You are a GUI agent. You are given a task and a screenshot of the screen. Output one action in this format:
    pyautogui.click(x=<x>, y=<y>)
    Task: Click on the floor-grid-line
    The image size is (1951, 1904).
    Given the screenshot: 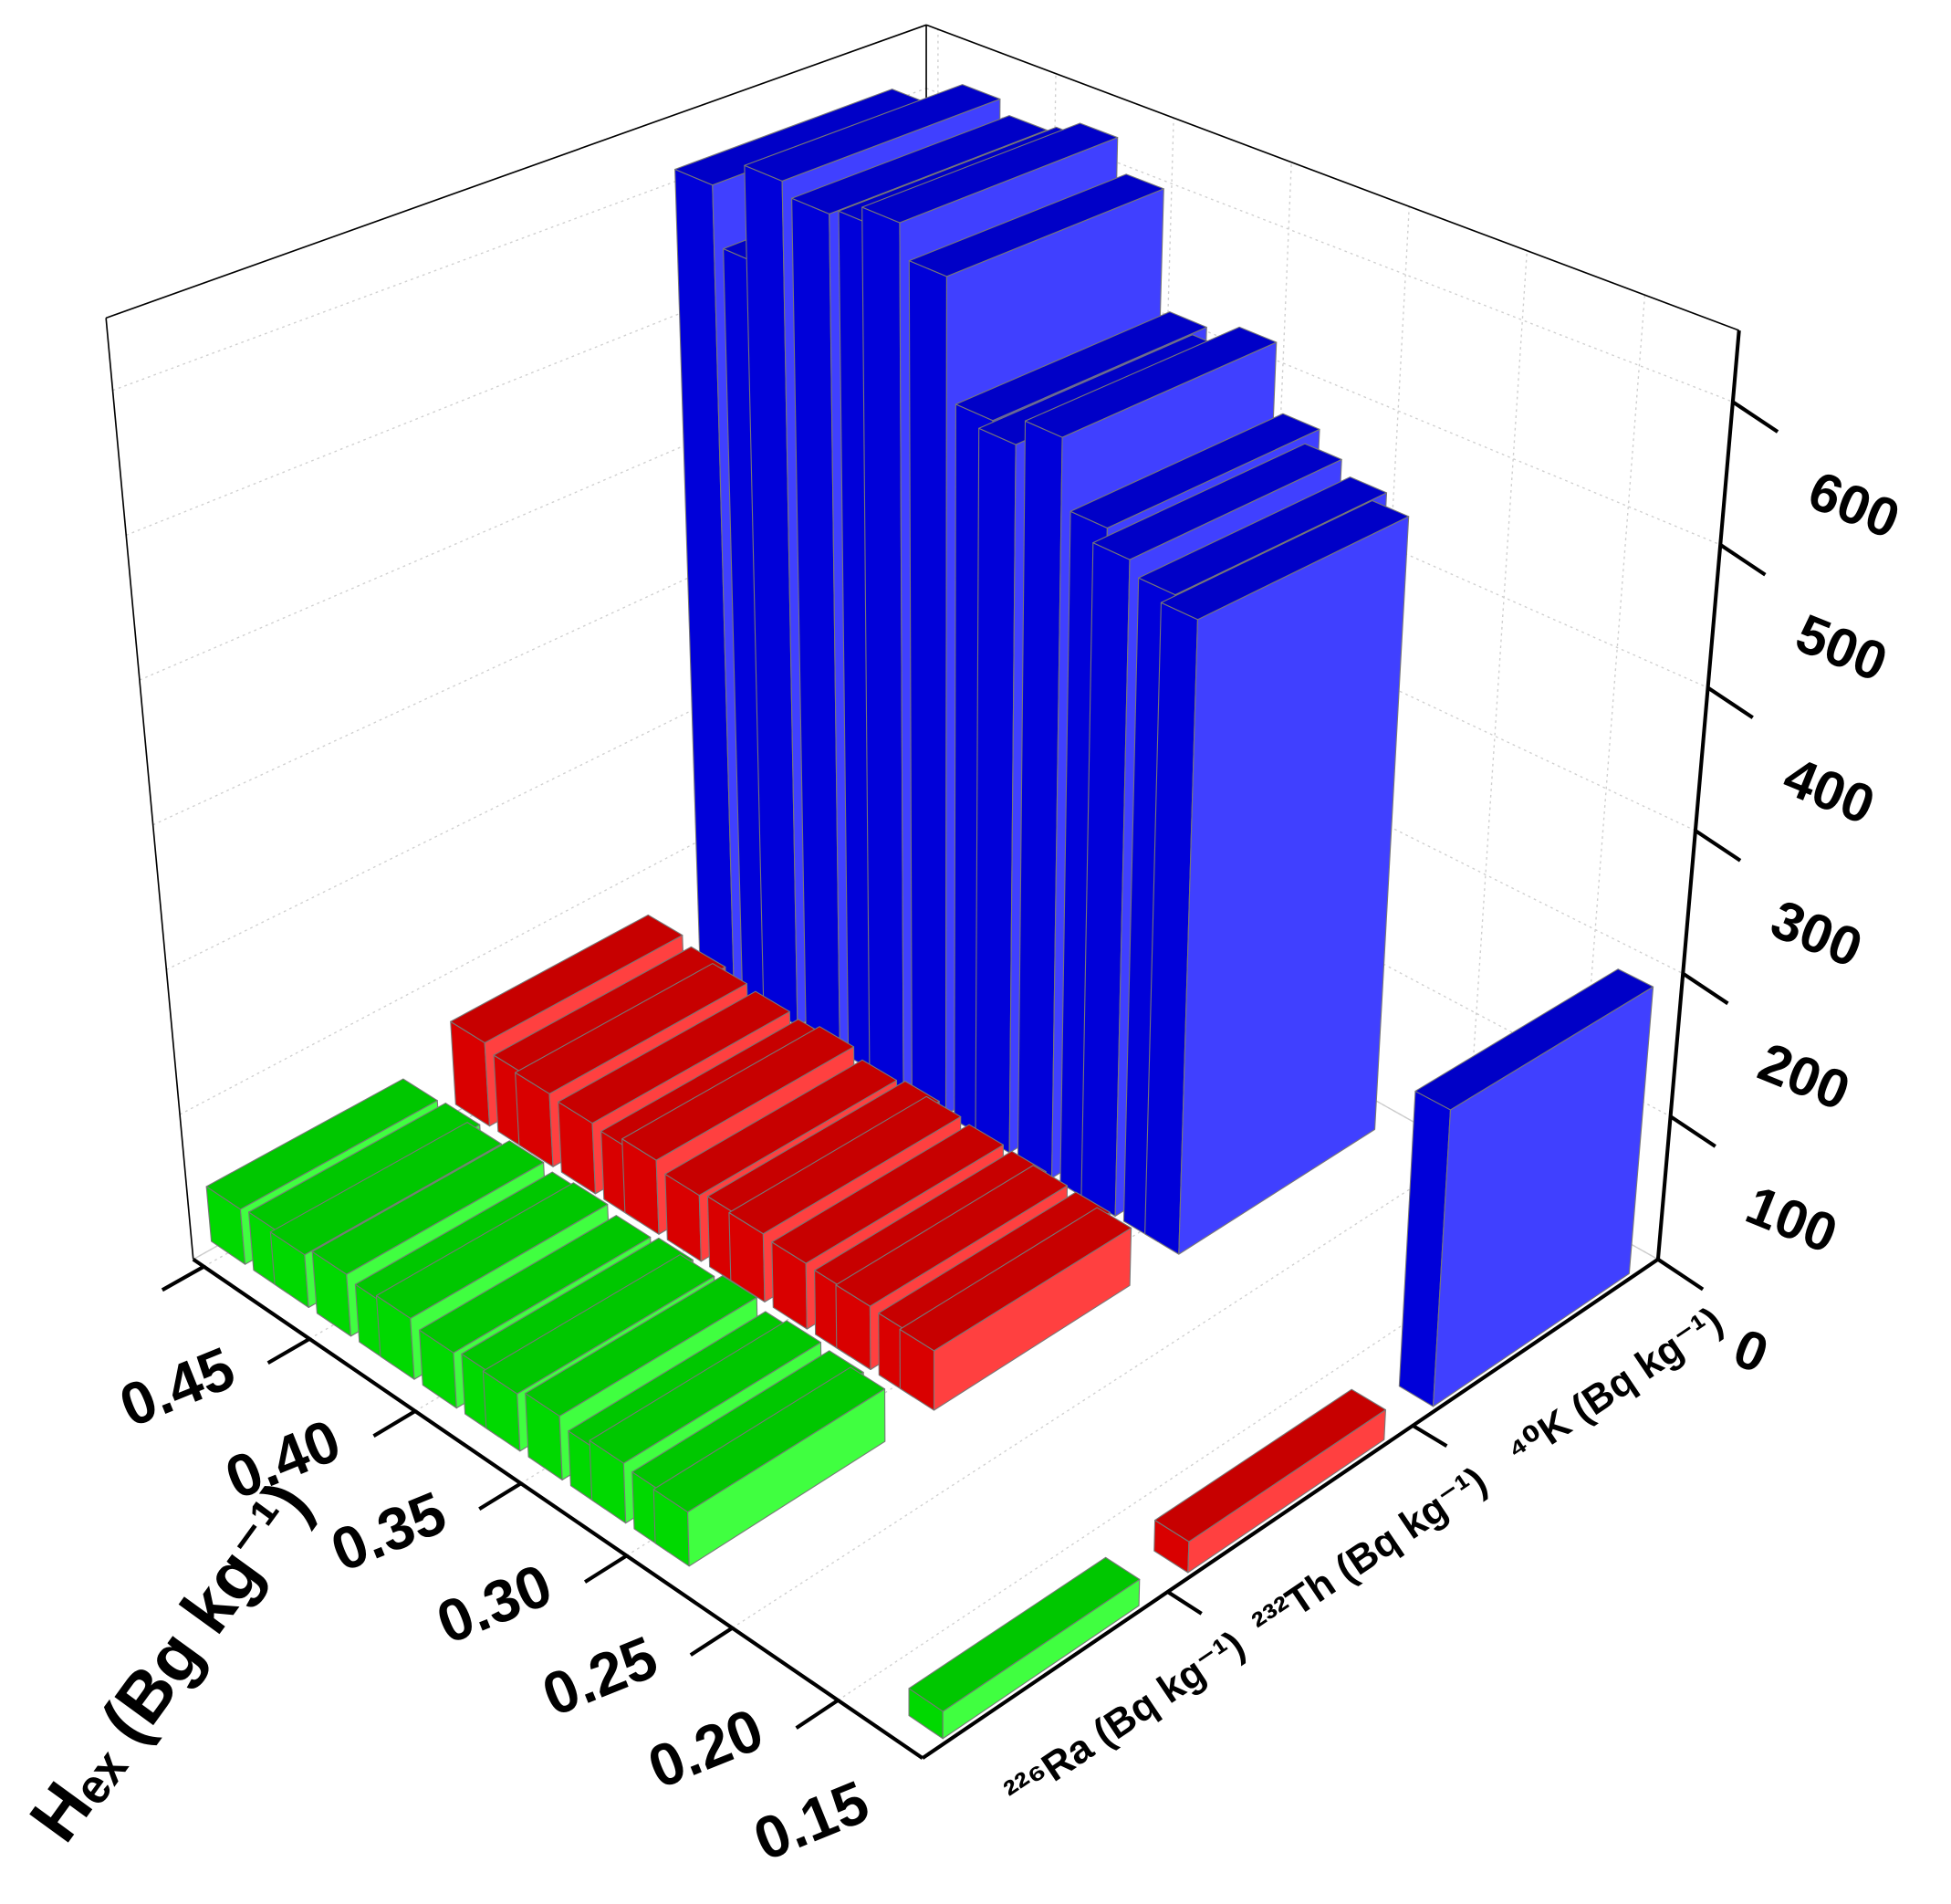 What is the action you would take?
    pyautogui.click(x=1100, y=1390)
    